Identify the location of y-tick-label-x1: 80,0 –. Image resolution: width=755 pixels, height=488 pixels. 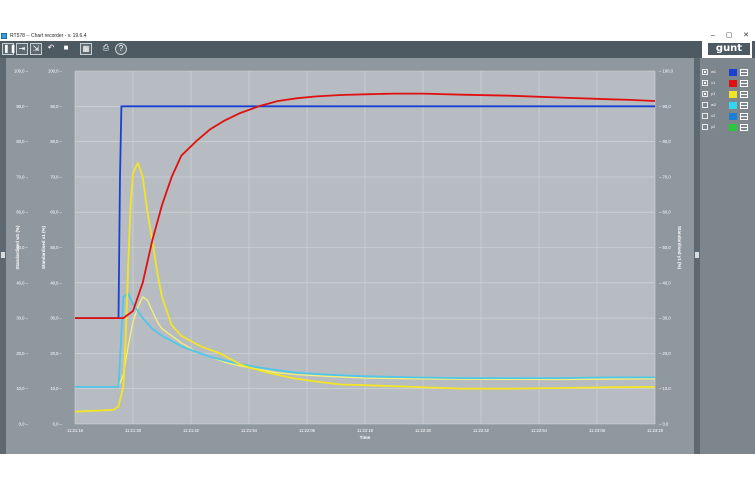
(56, 141).